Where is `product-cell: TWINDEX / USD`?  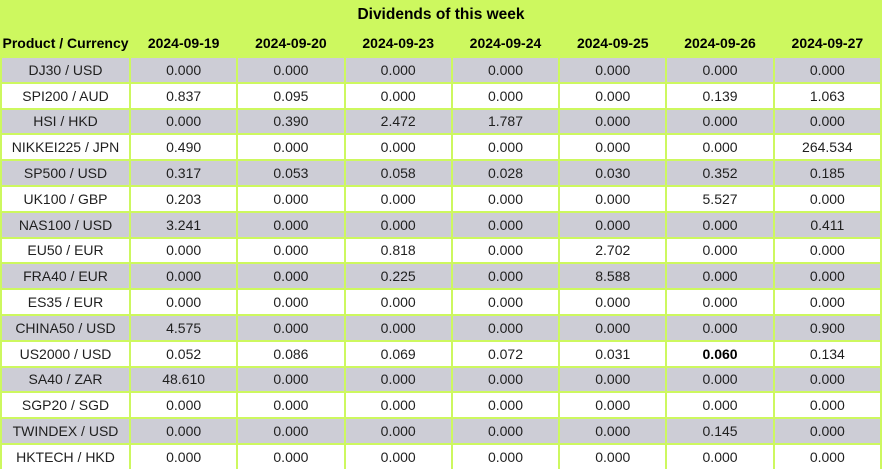 product-cell: TWINDEX / USD is located at coordinates (65, 431).